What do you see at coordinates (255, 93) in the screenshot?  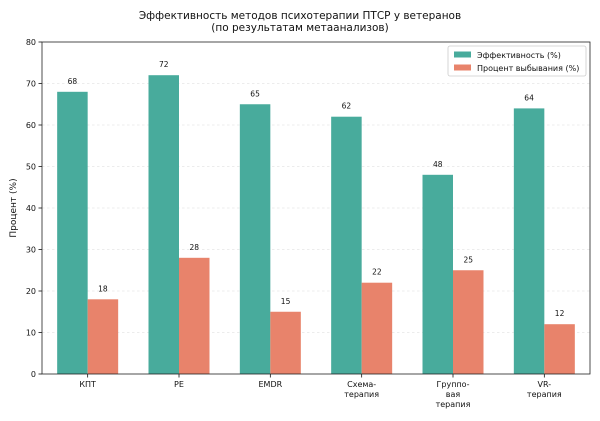 I see `value-label: 65` at bounding box center [255, 93].